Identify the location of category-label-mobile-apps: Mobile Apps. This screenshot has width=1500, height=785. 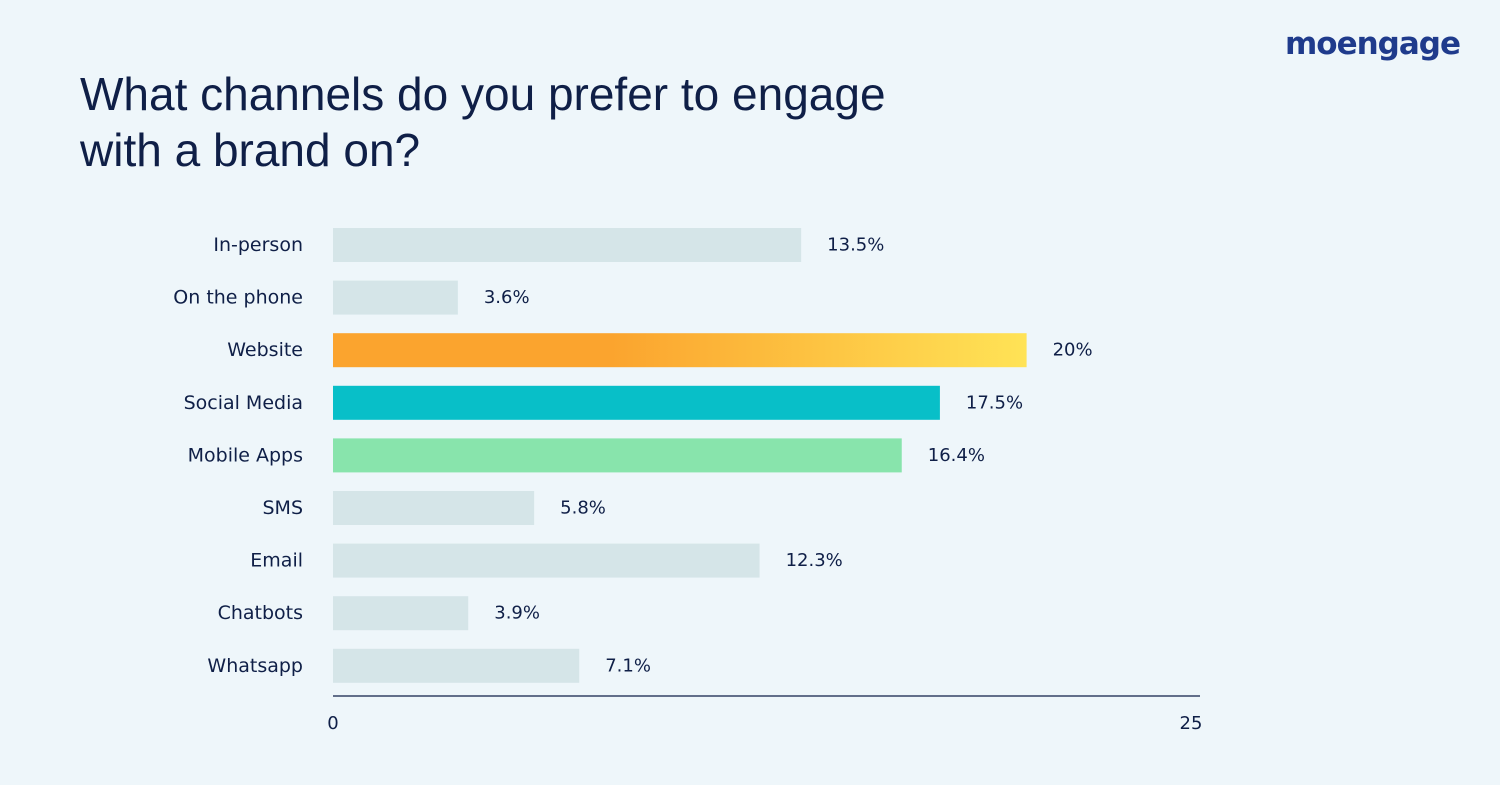
(245, 455).